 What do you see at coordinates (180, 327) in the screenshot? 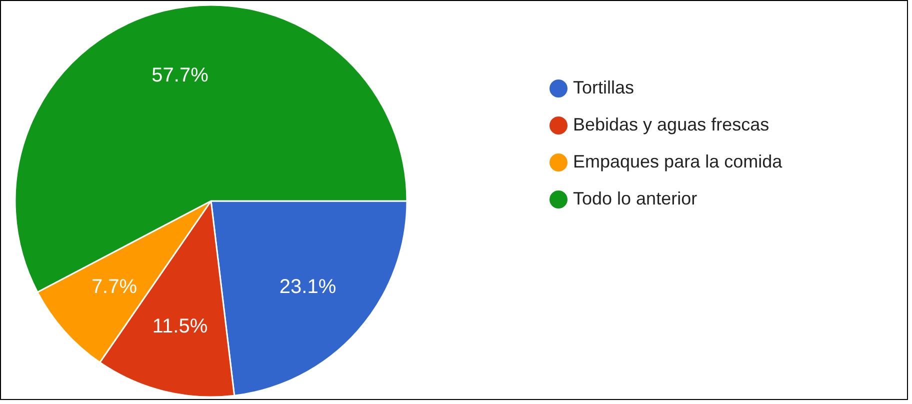
I see `data-label: 11.5%` at bounding box center [180, 327].